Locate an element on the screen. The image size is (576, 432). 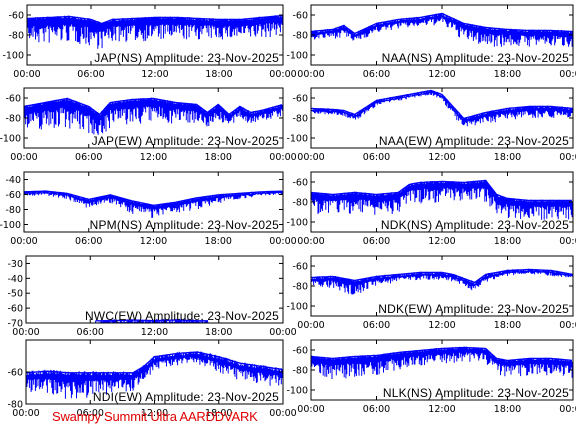
chart-title: JAP(EW) Amplitude: 23-Nov-2025 is located at coordinates (186, 141).